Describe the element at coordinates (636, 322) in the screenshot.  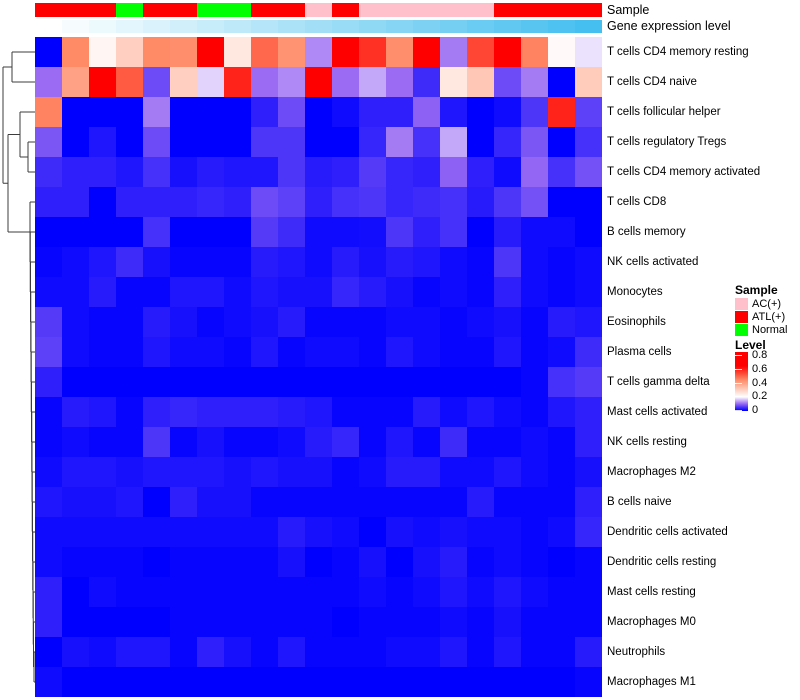
I see `row-label: Eosinophils` at that location.